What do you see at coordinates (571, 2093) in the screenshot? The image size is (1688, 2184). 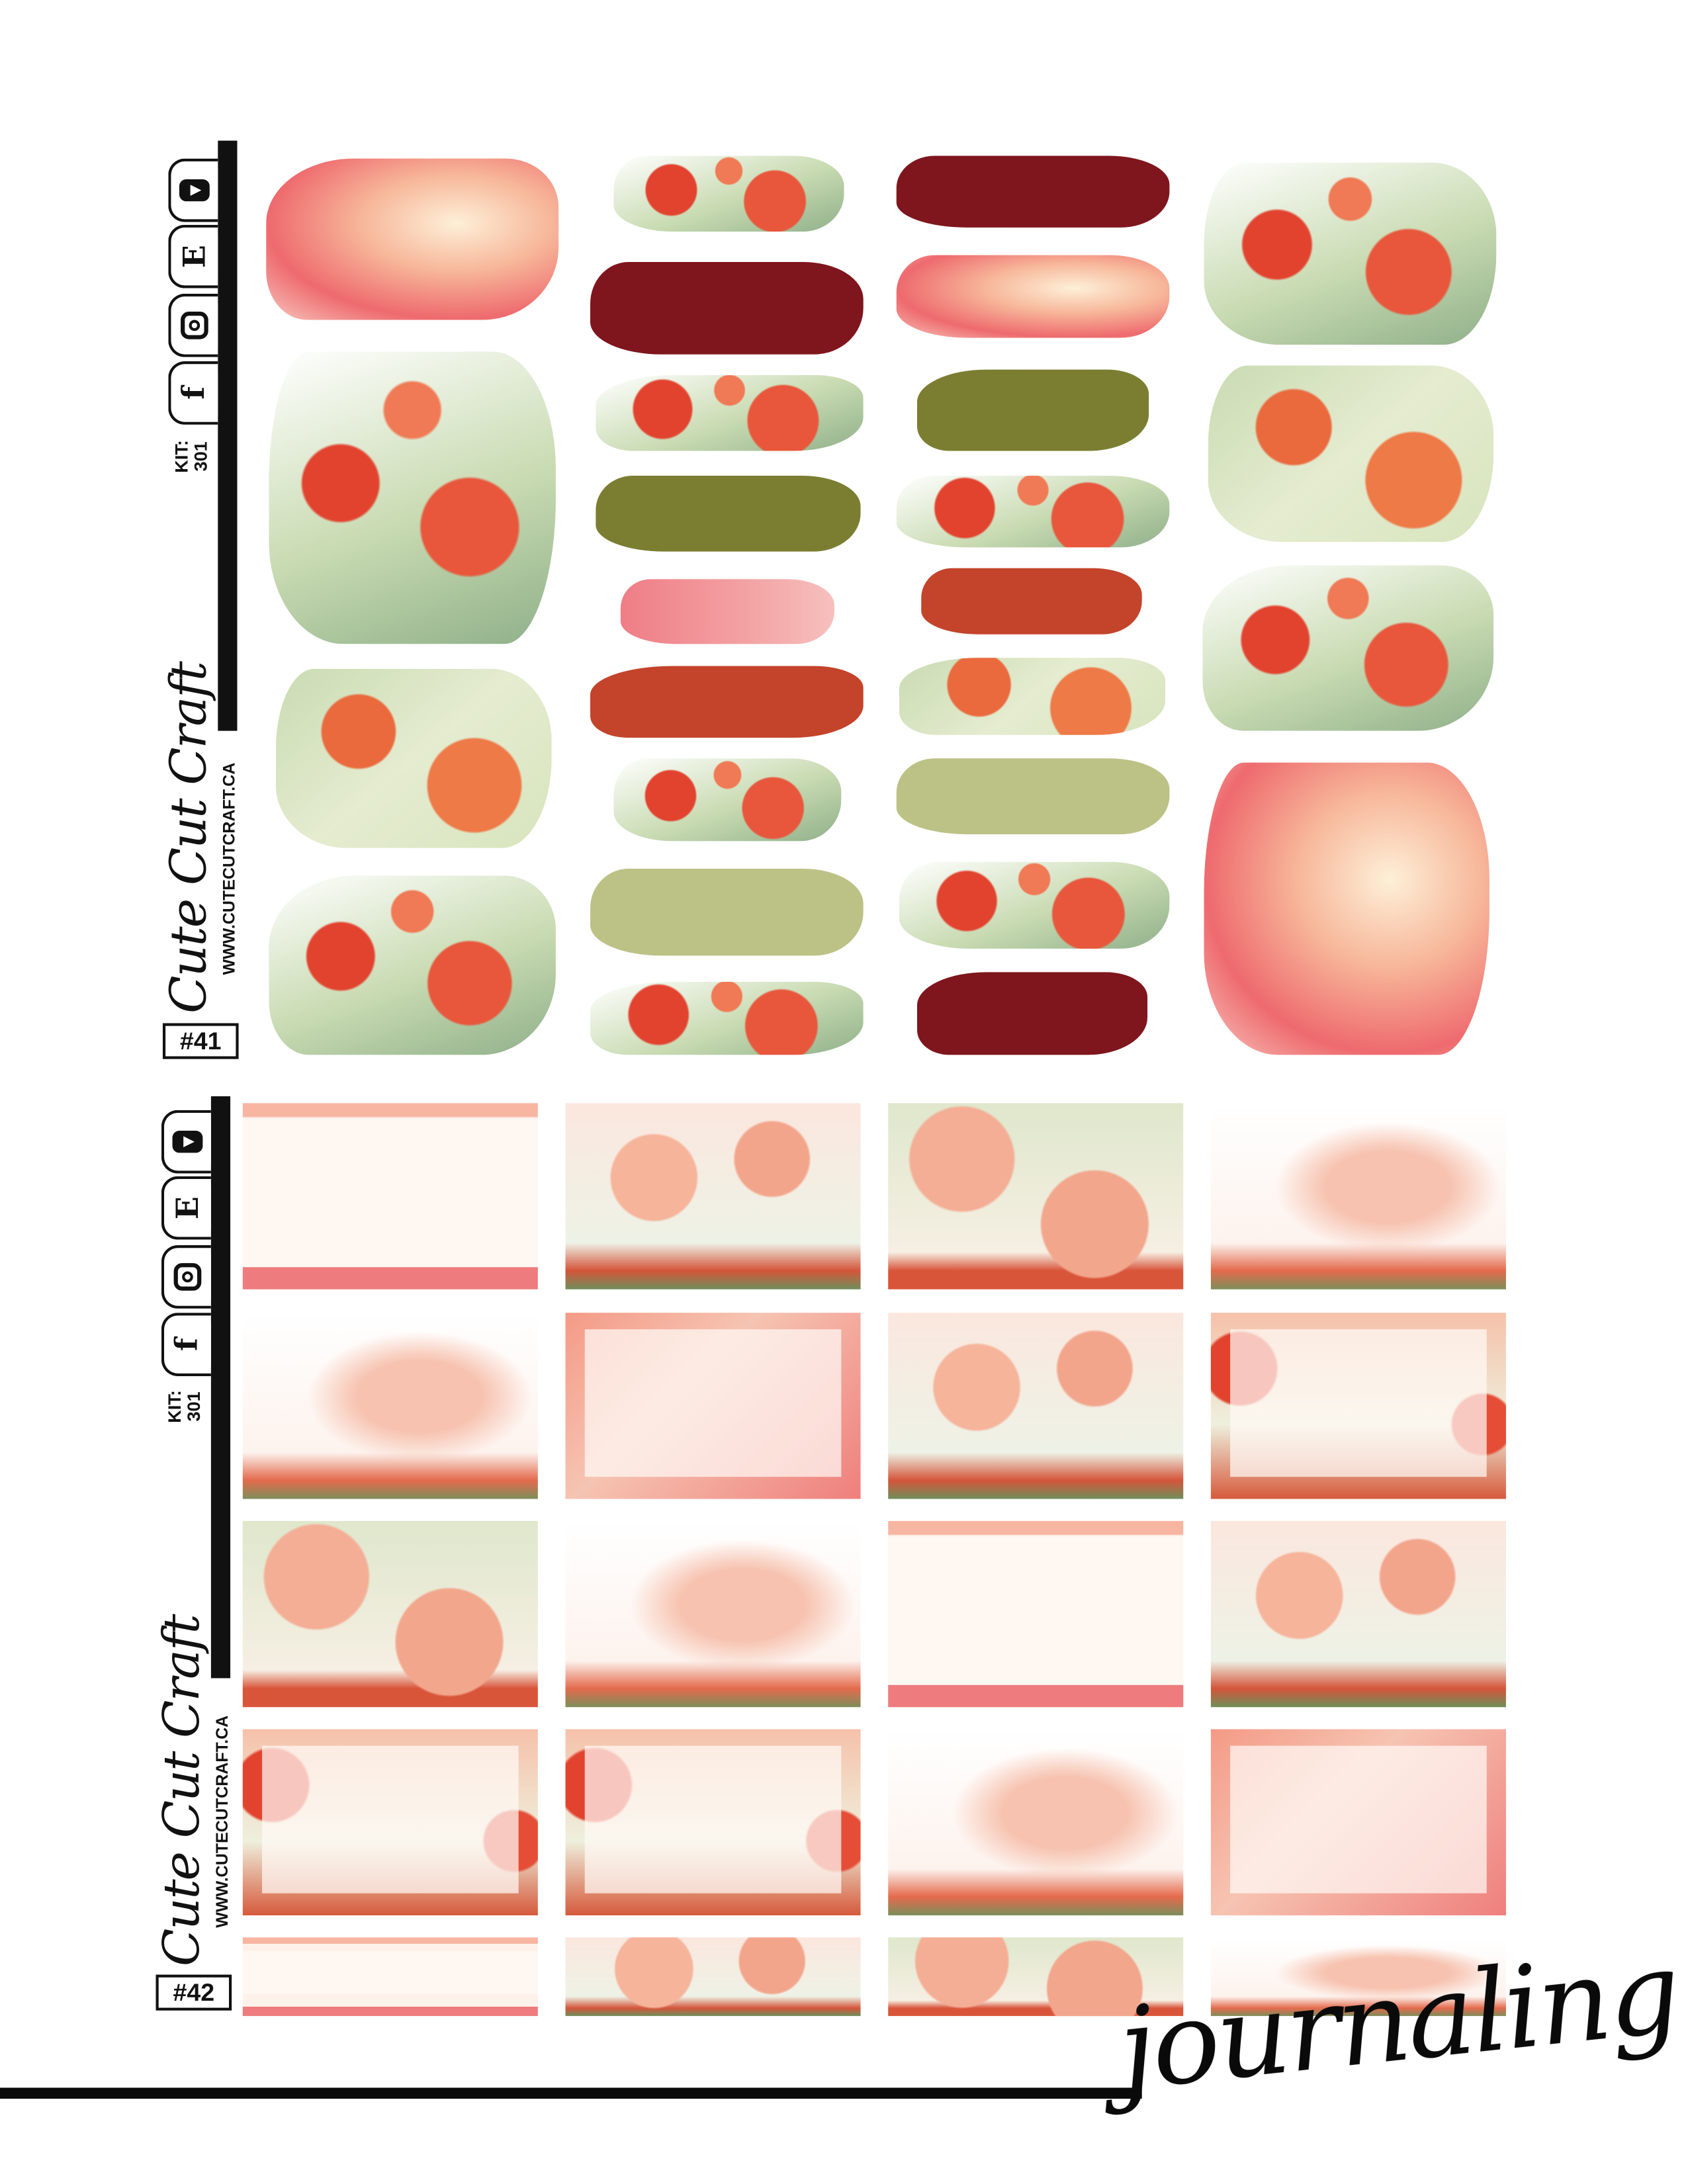 I see `footer-rule` at bounding box center [571, 2093].